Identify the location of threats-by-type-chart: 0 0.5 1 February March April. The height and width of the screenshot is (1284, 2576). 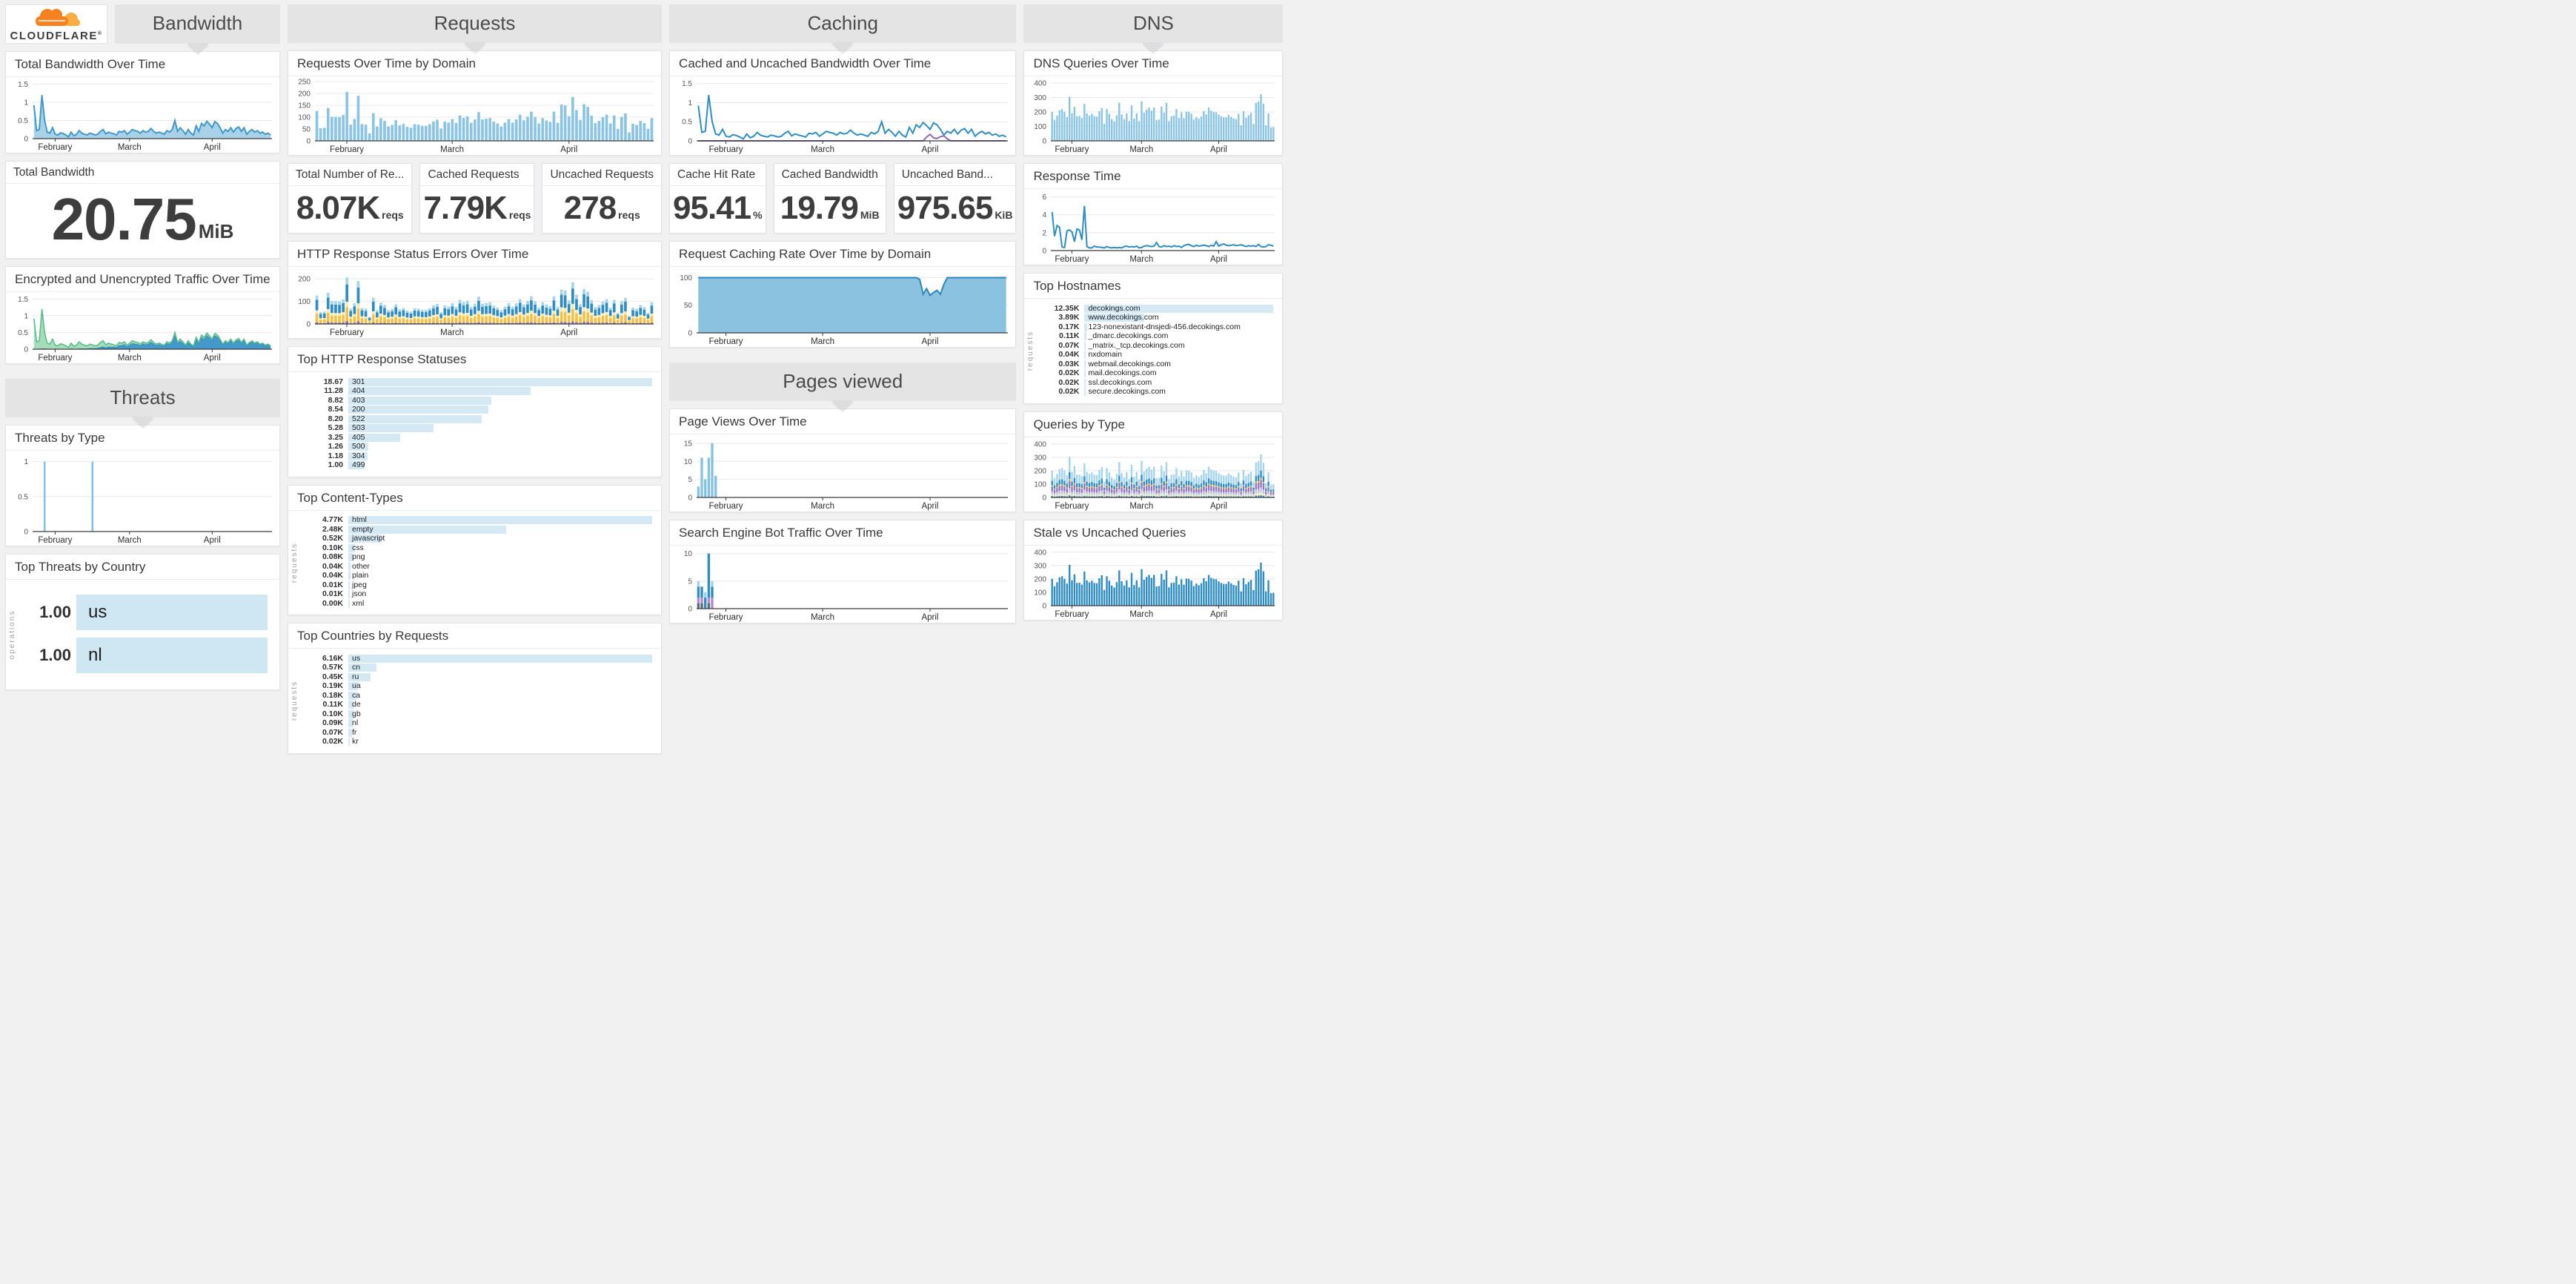
(142, 498).